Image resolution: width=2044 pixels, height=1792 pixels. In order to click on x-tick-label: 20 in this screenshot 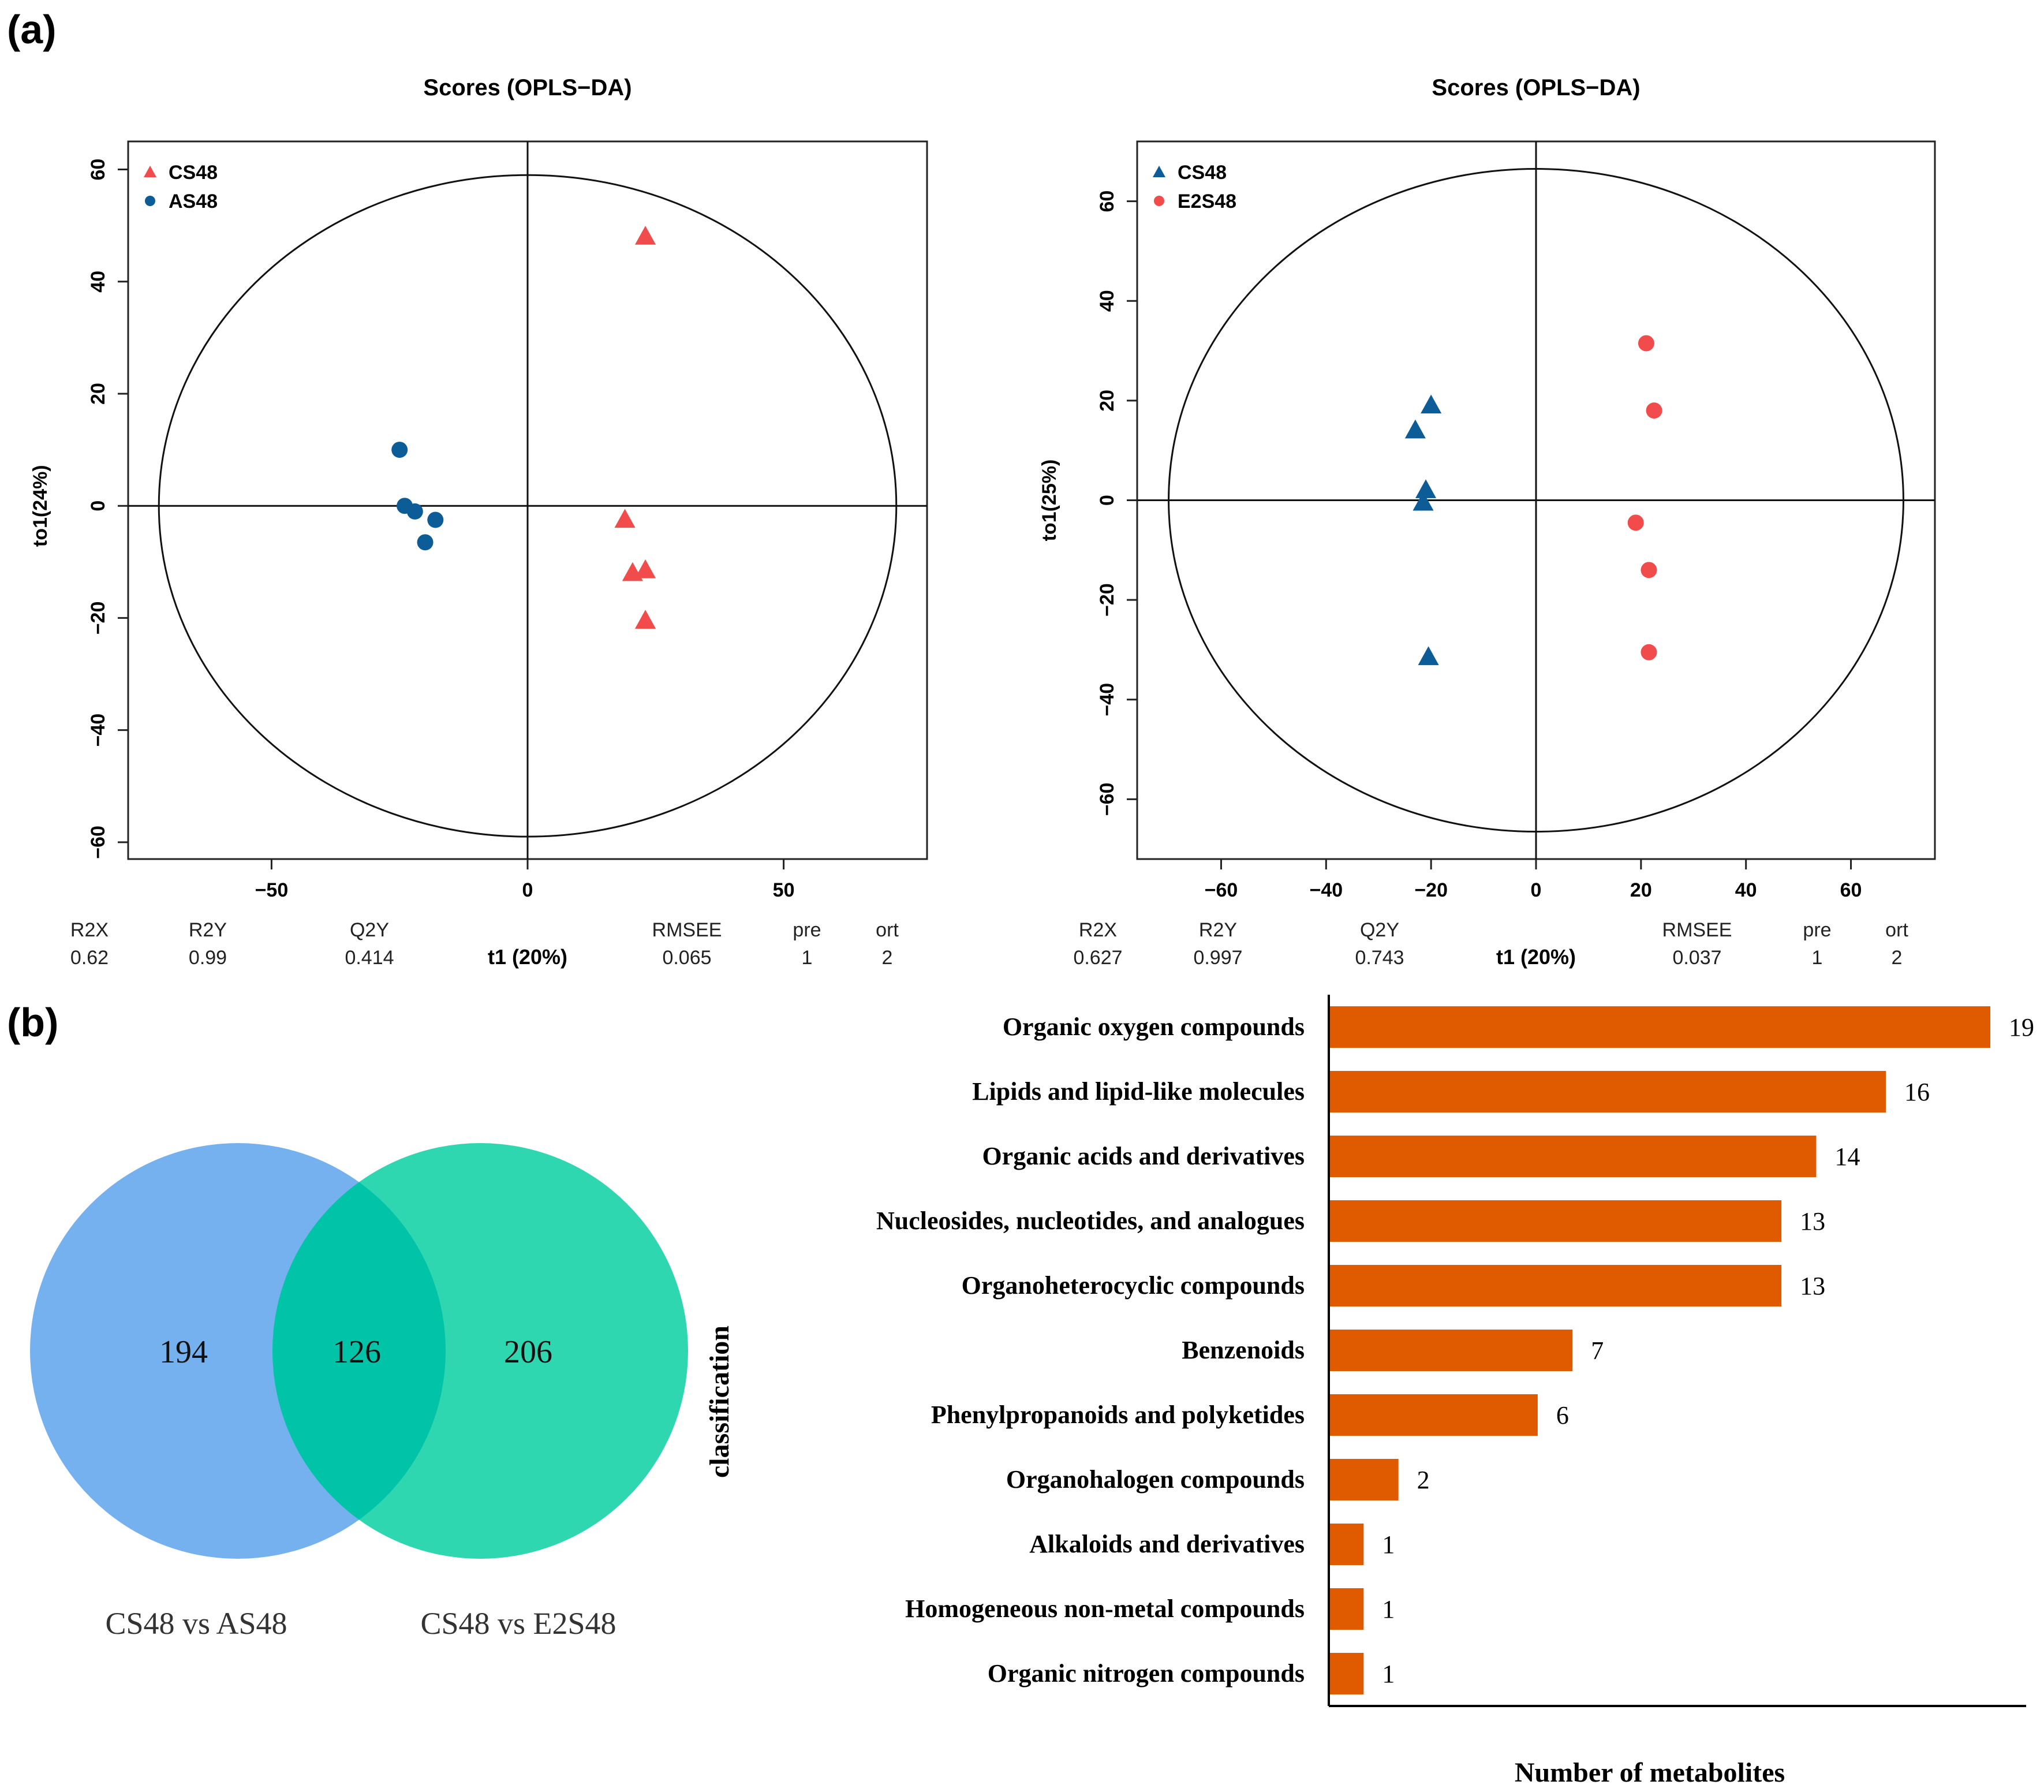, I will do `click(1641, 890)`.